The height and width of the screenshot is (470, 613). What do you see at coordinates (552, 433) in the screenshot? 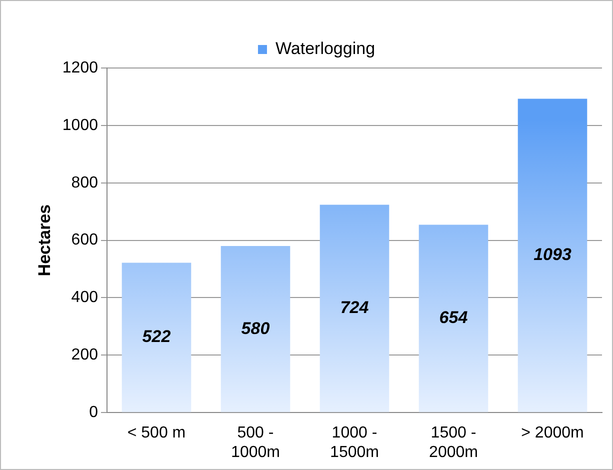
I see `x-tick-label: > 2000m` at bounding box center [552, 433].